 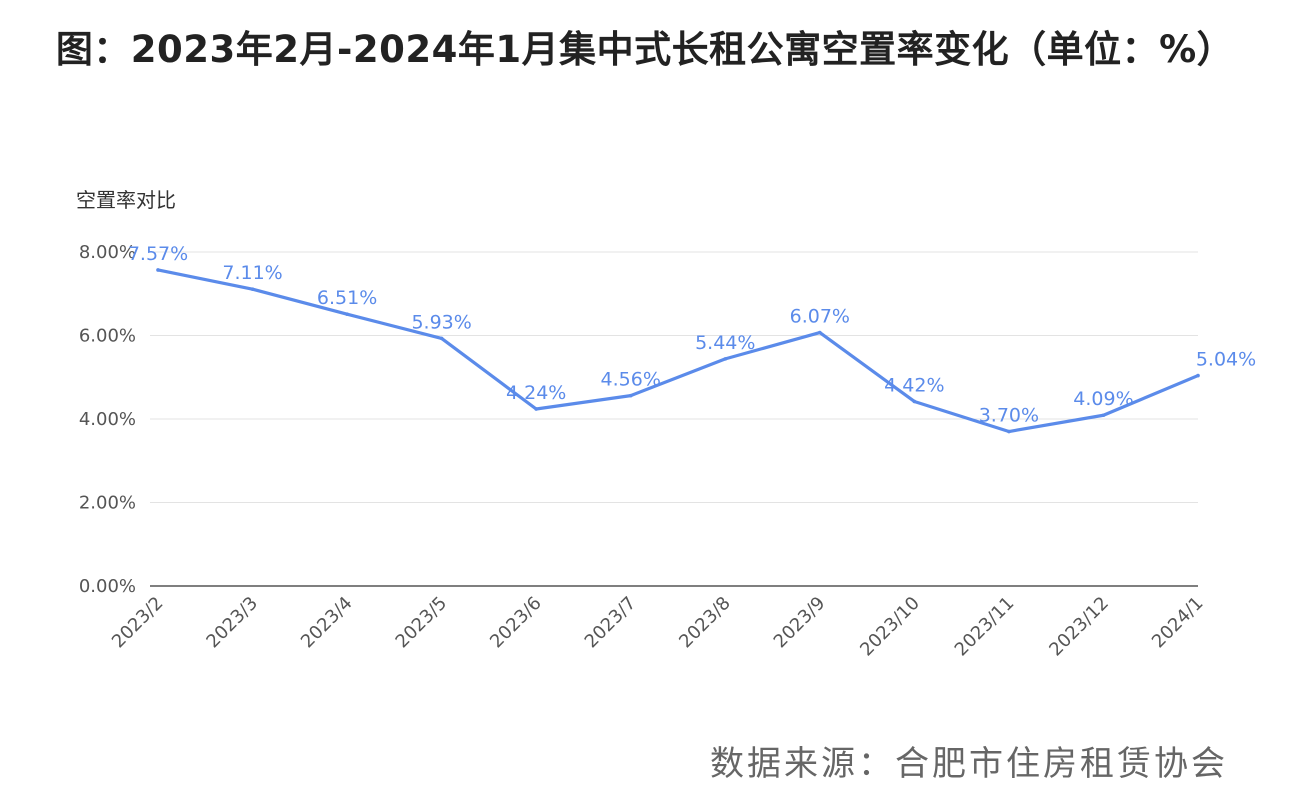 What do you see at coordinates (252, 273) in the screenshot?
I see `data-label: 7.11%` at bounding box center [252, 273].